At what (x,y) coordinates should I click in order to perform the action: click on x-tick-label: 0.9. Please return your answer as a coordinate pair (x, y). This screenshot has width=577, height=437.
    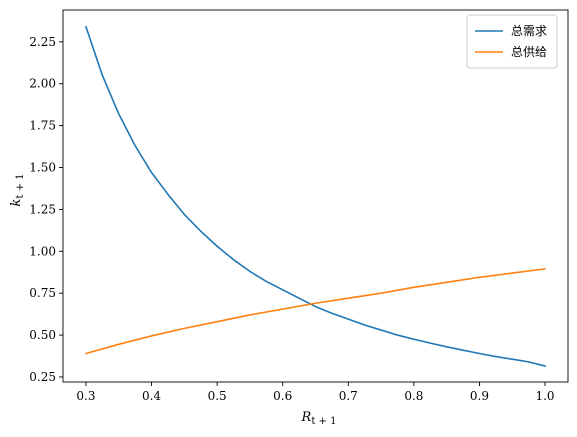
    Looking at the image, I should click on (479, 396).